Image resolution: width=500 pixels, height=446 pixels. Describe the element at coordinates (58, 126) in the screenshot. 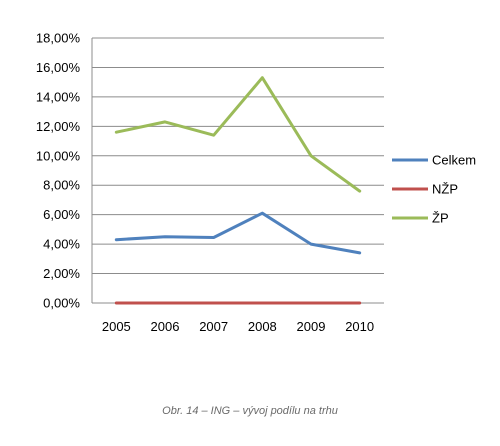

I see `y-tick-label: 12,00%` at that location.